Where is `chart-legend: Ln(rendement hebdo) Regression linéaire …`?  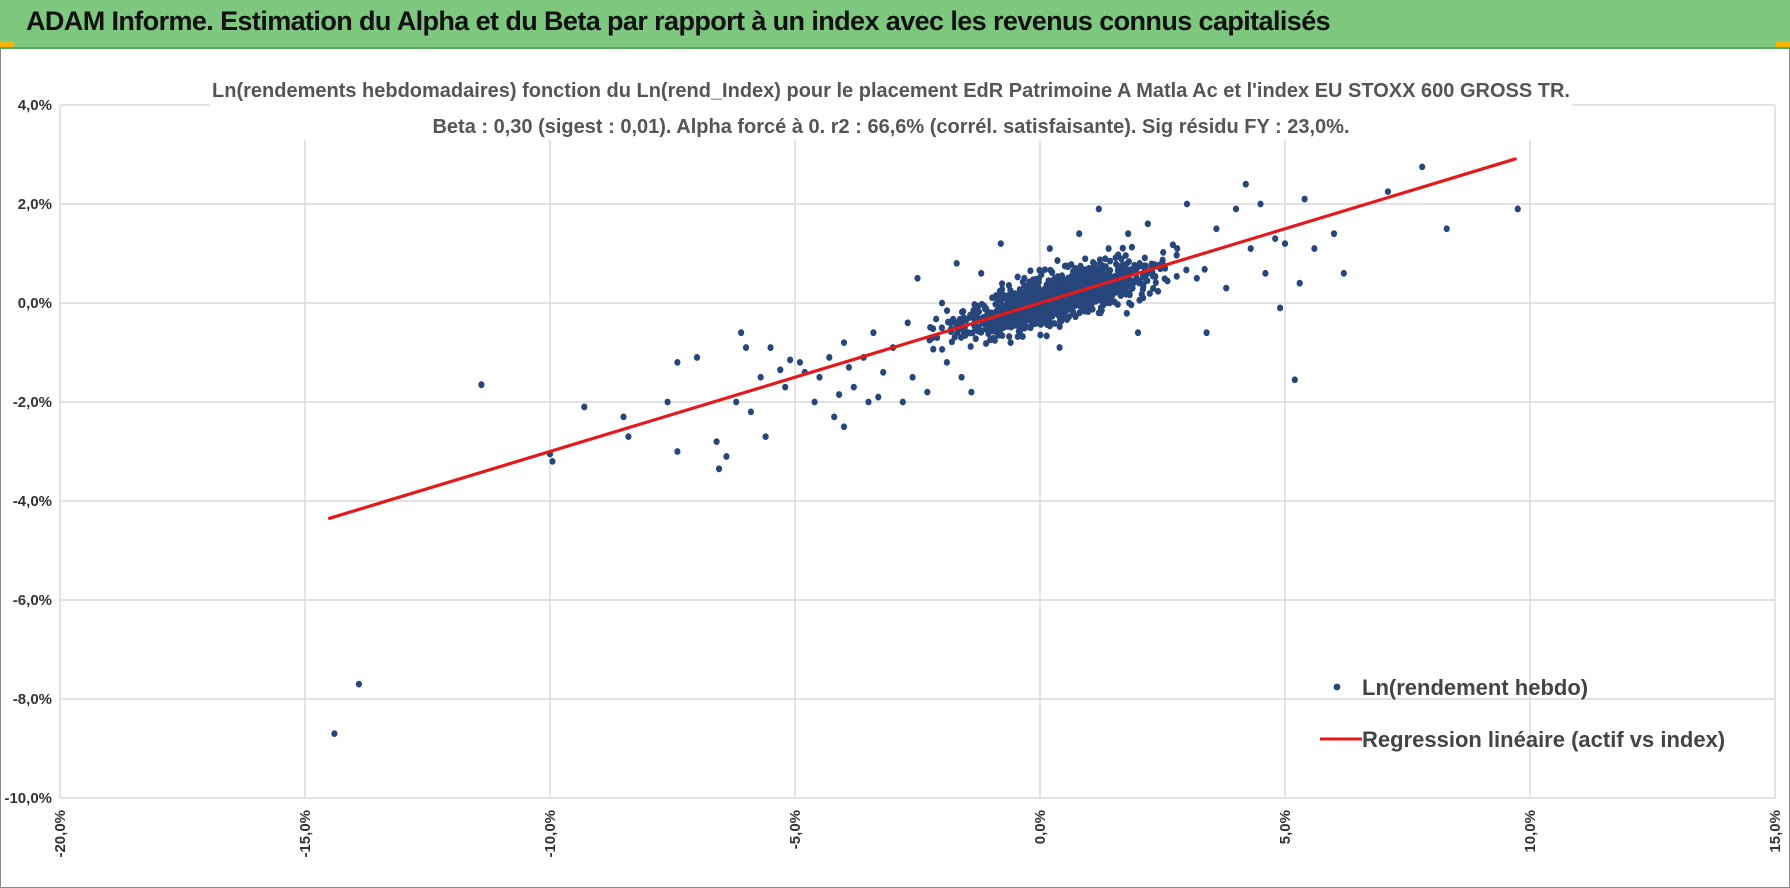 chart-legend: Ln(rendement hebdo) Regression linéaire … is located at coordinates (1522, 713).